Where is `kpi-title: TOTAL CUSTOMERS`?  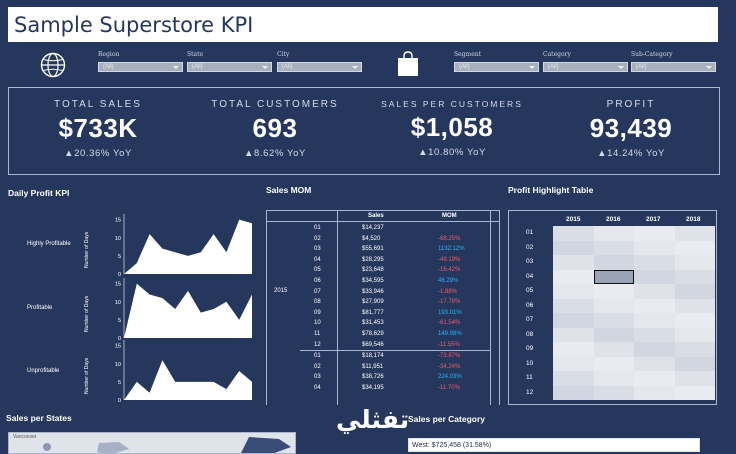 kpi-title: TOTAL CUSTOMERS is located at coordinates (275, 104).